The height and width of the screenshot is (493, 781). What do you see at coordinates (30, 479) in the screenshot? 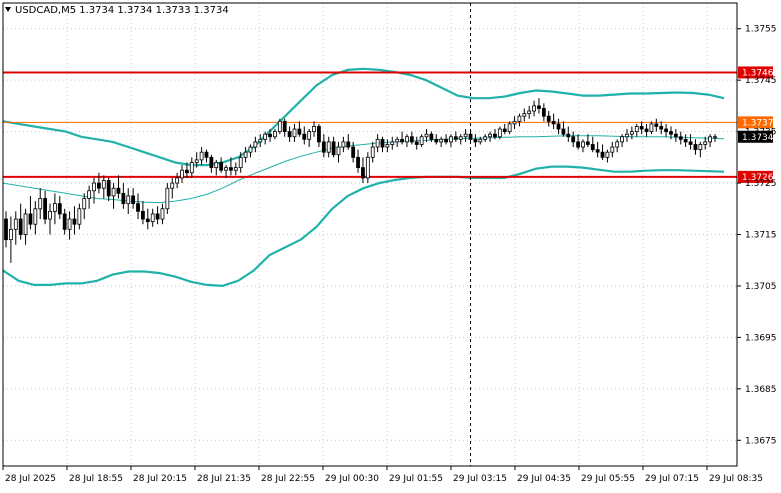
I see `x-tick-label: 28 Jul 2025` at bounding box center [30, 479].